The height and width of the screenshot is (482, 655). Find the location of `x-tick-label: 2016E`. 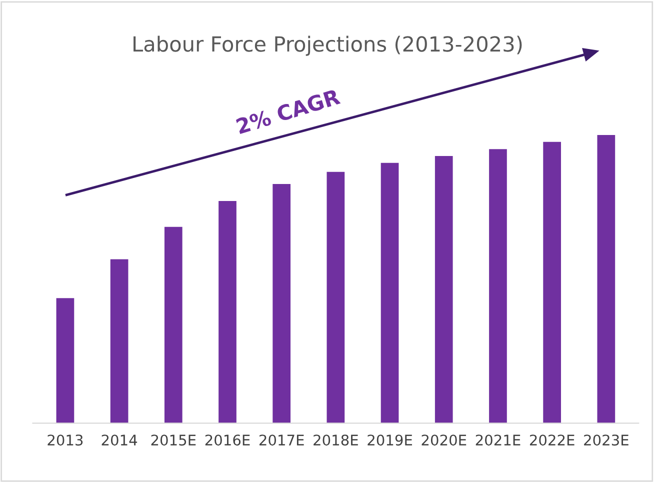

x-tick-label: 2016E is located at coordinates (227, 440).